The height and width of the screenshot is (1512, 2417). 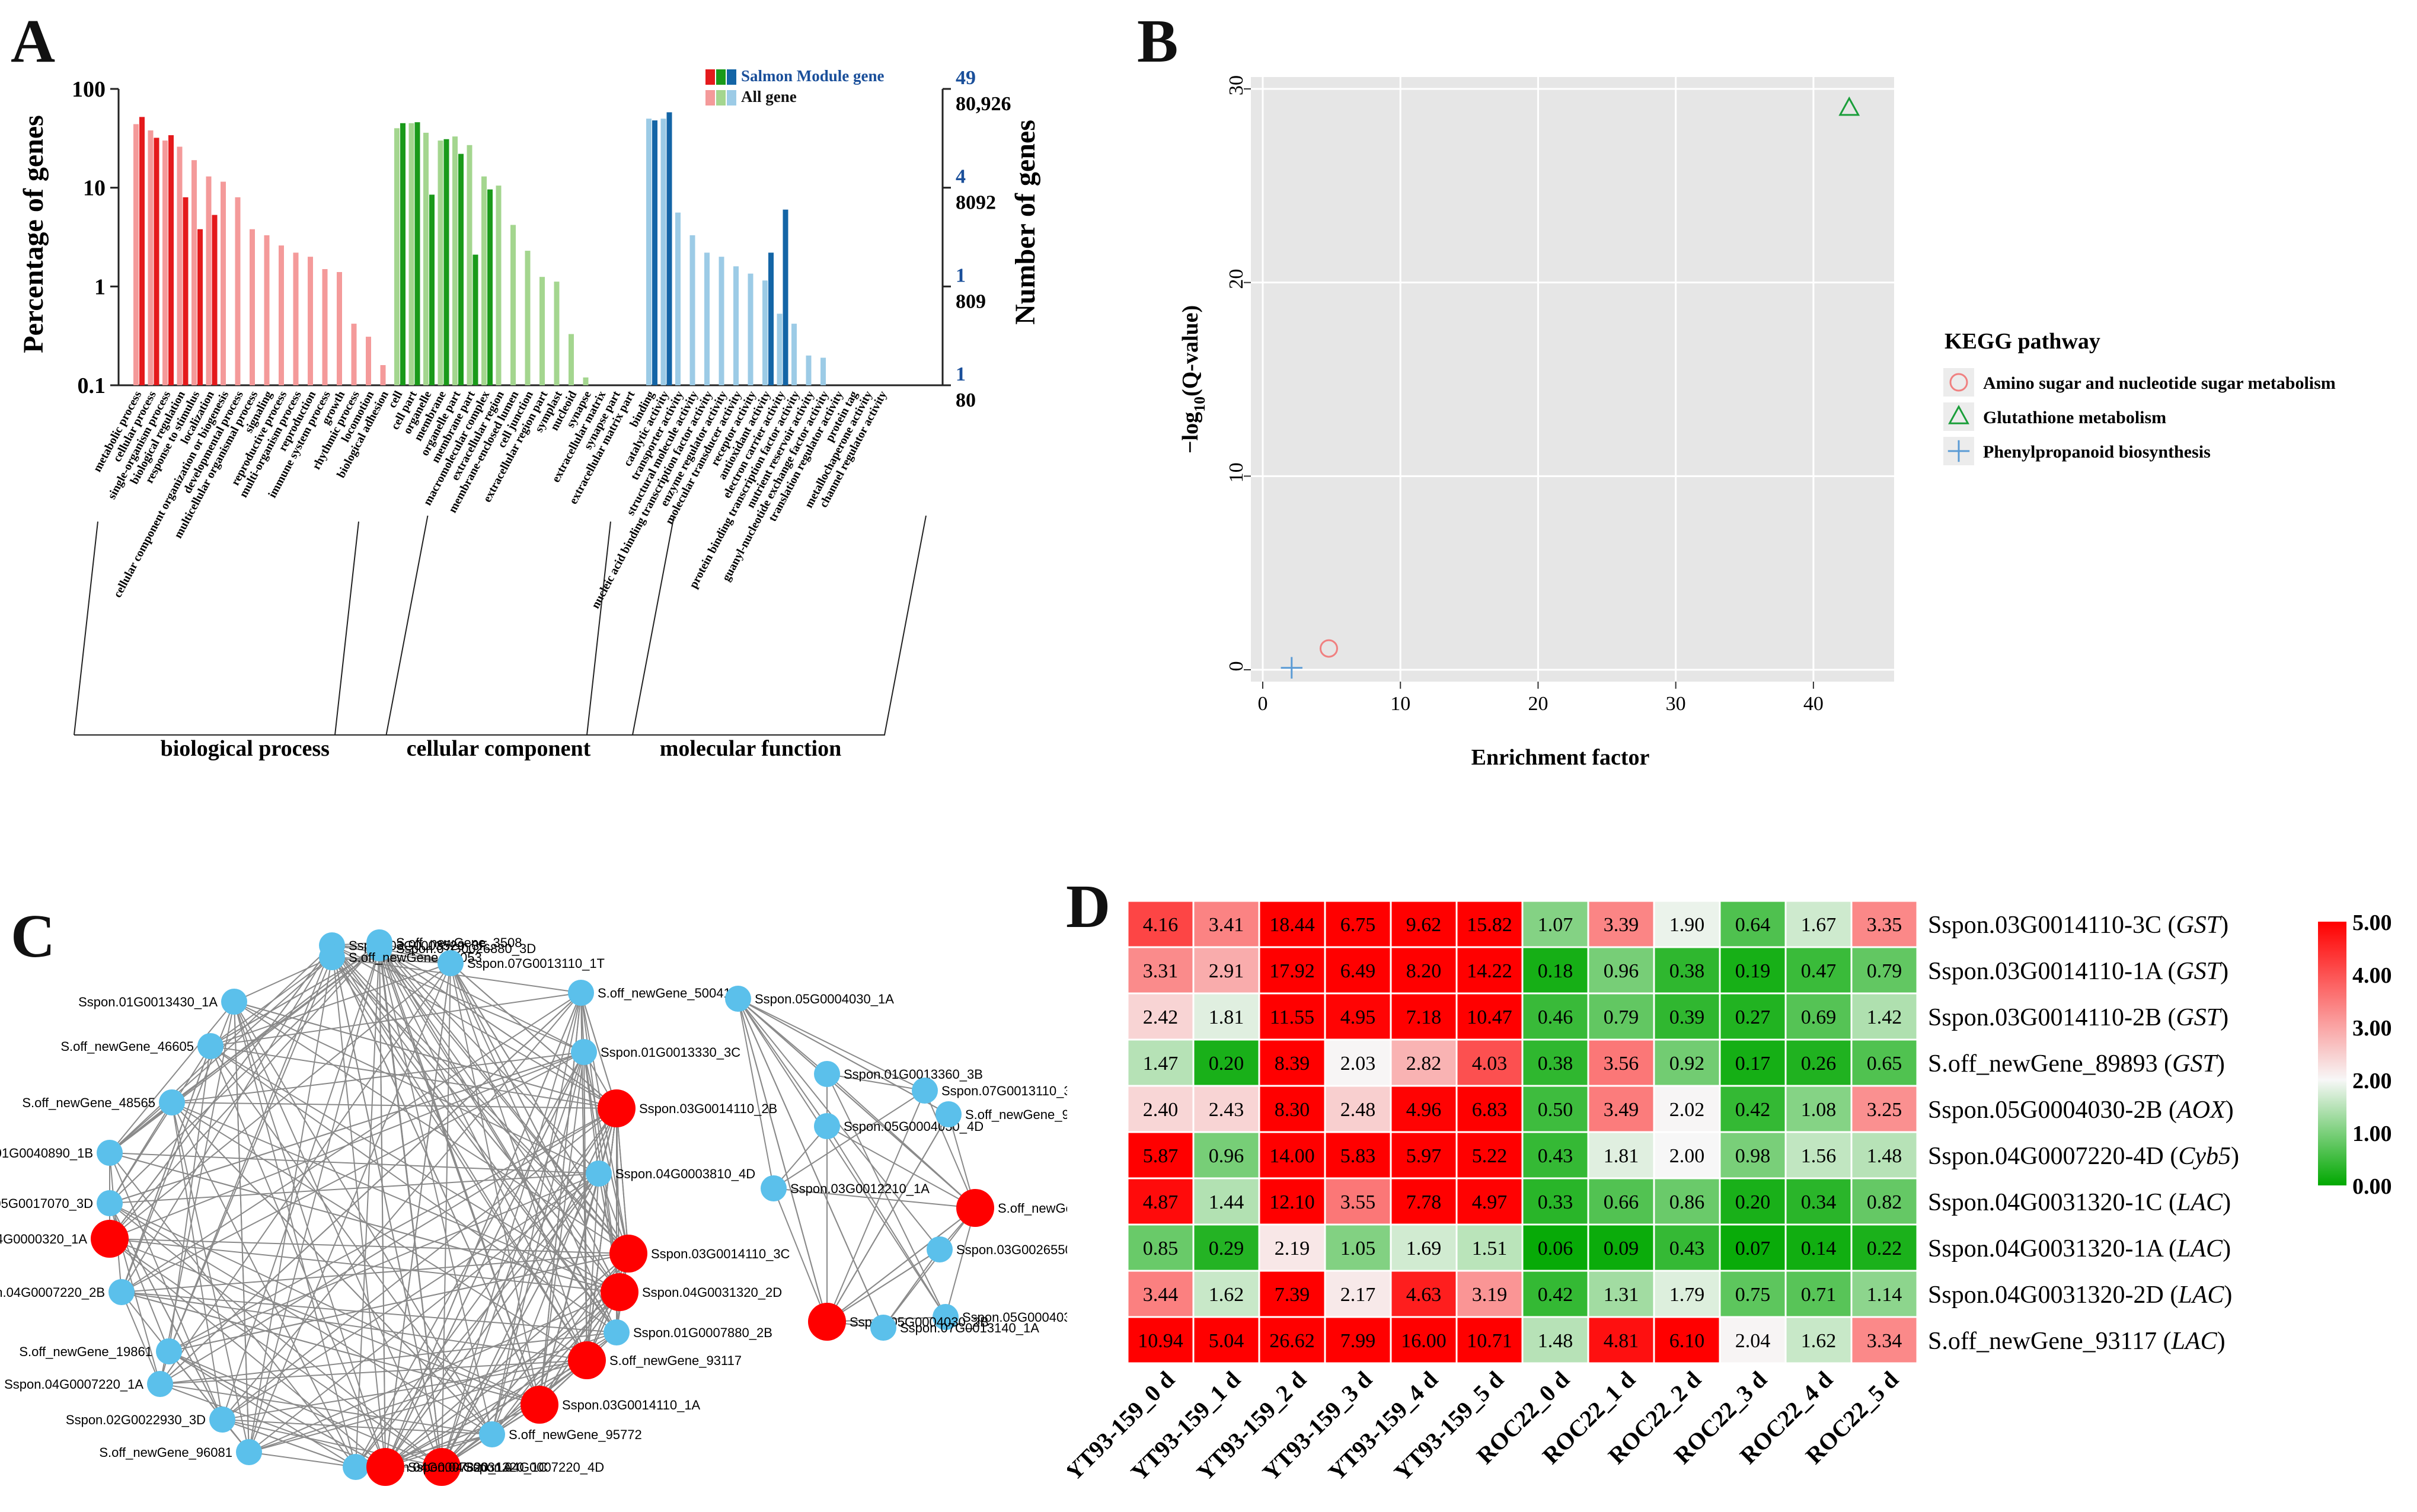 What do you see at coordinates (2074, 417) in the screenshot?
I see `b-legend-label: Glutathione metabolism` at bounding box center [2074, 417].